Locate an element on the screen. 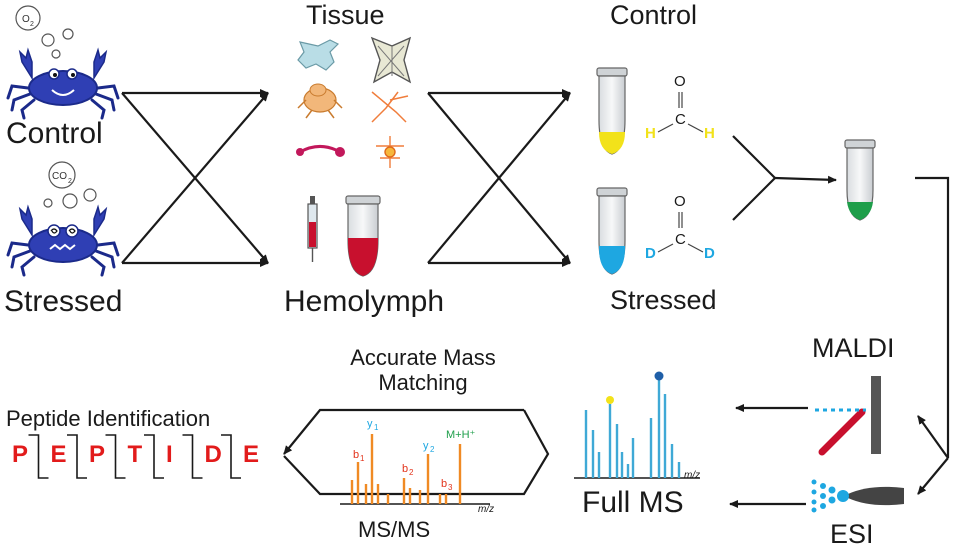 The image size is (957, 554). full-ms-title: Full MS is located at coordinates (633, 502).